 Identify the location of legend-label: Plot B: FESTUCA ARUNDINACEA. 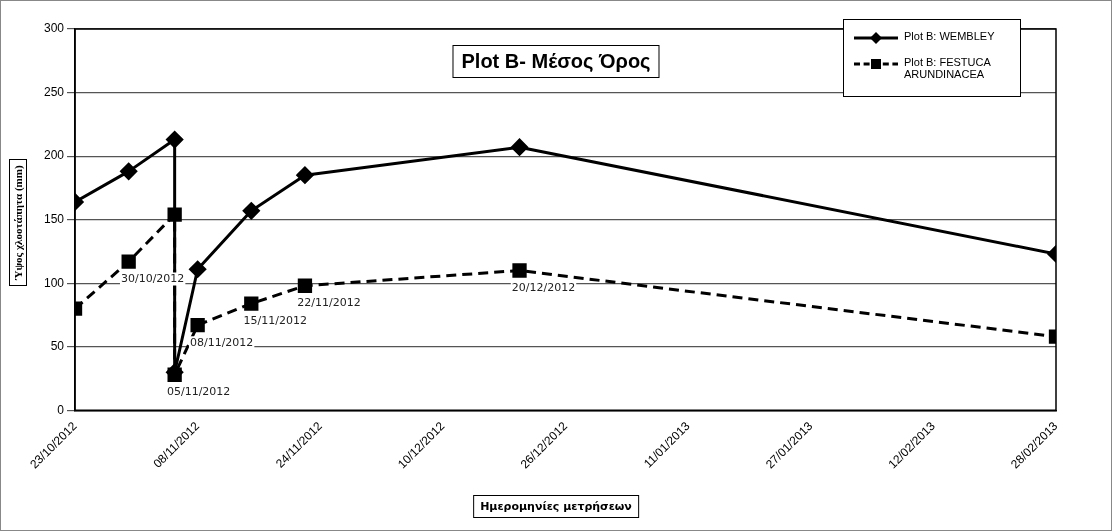
(948, 68).